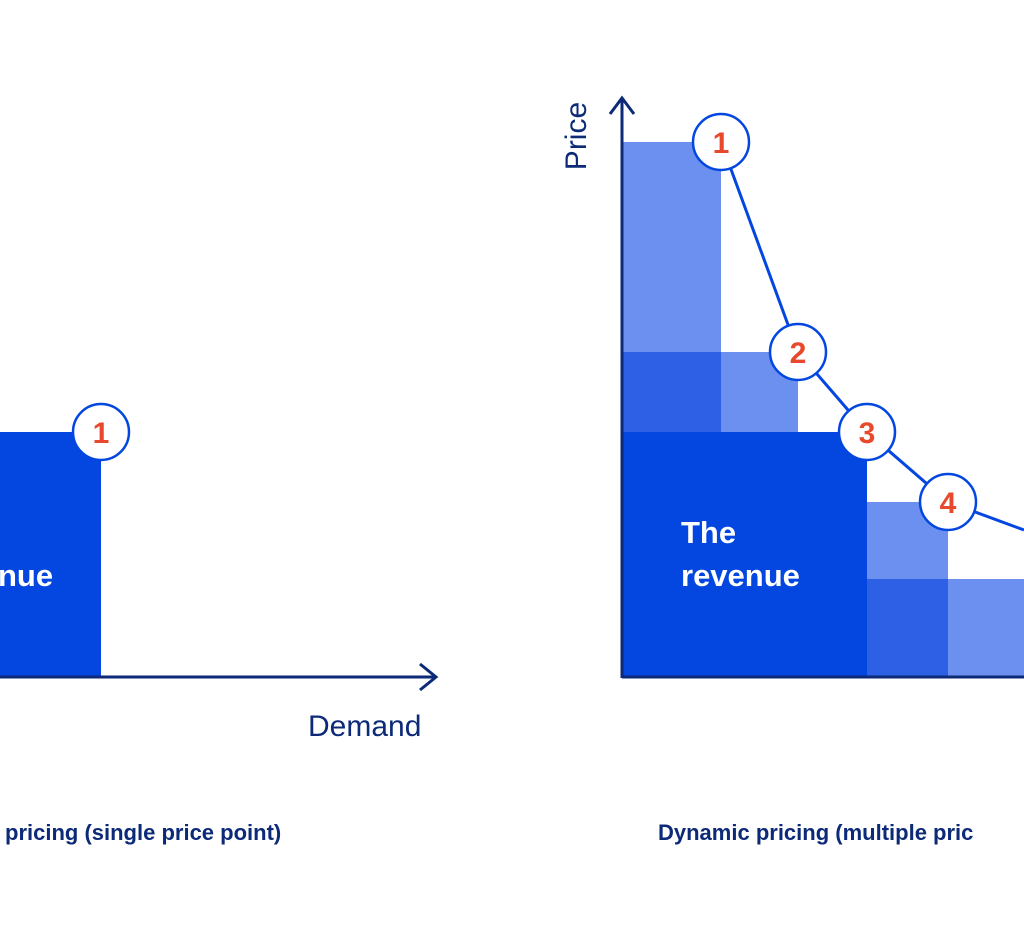  I want to click on right-price-point-1: 1, so click(721, 142).